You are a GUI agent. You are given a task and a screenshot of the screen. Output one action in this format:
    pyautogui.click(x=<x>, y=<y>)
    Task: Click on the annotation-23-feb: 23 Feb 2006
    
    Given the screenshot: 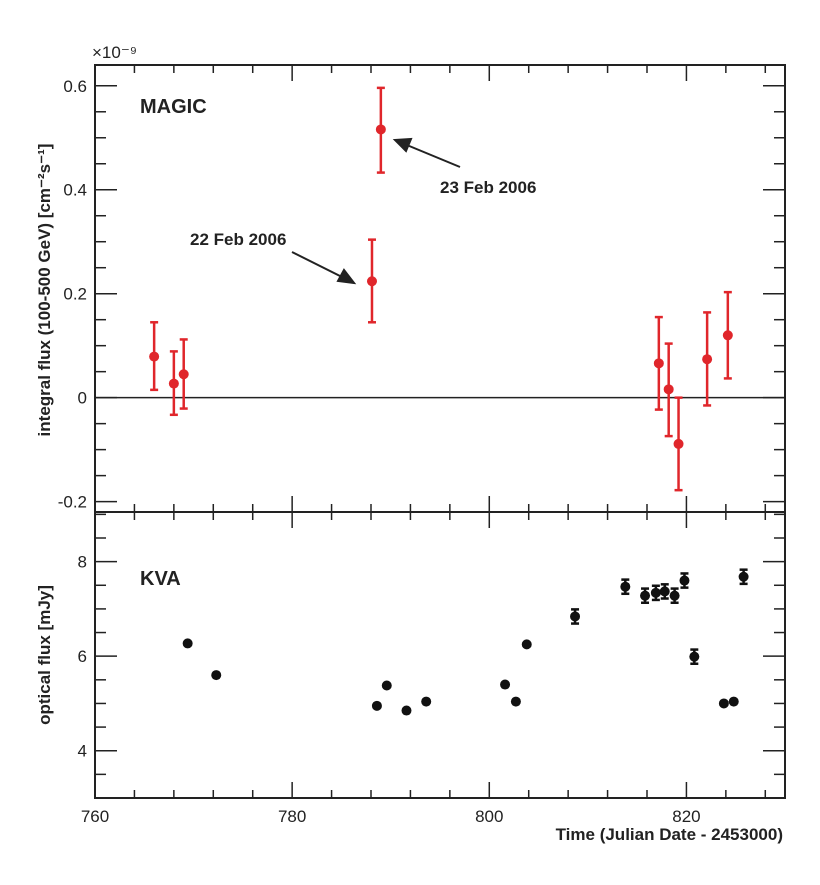 What is the action you would take?
    pyautogui.click(x=488, y=187)
    